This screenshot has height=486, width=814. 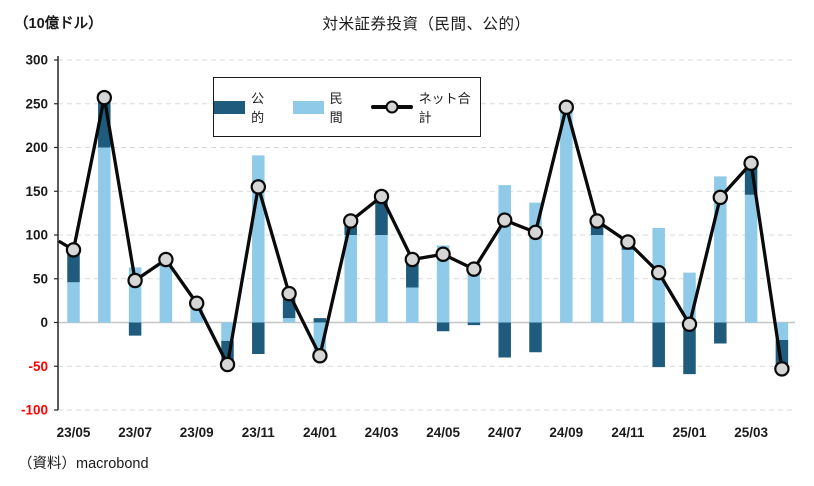 I want to click on y-tick-label: 100, so click(x=36, y=235).